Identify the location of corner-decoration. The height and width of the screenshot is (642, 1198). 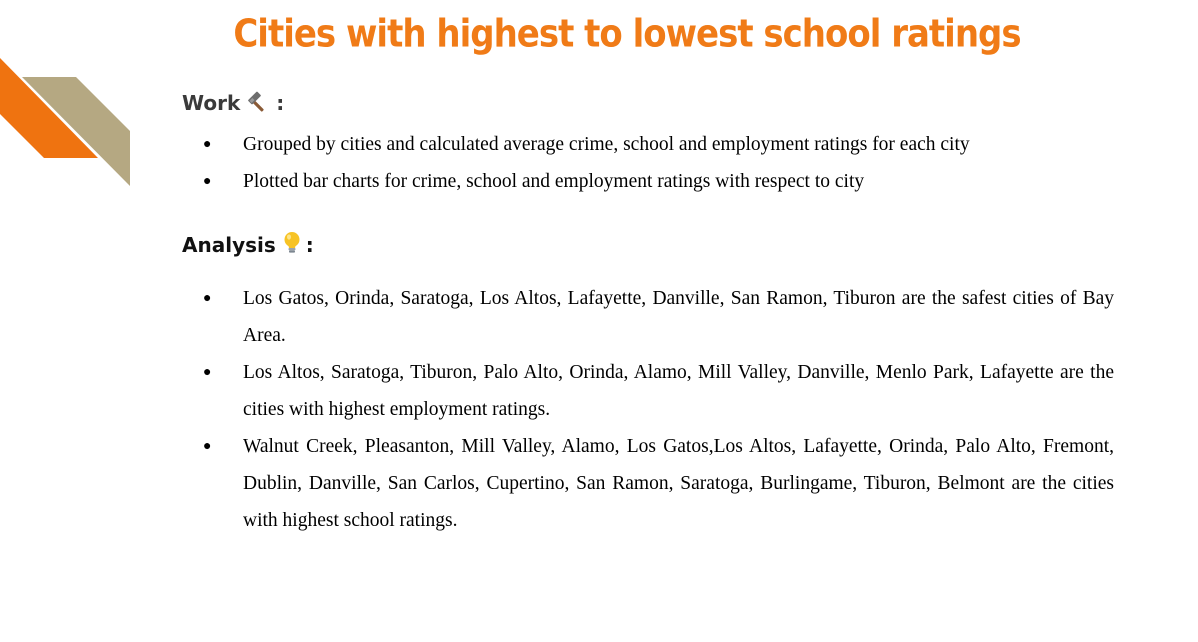
(65, 122).